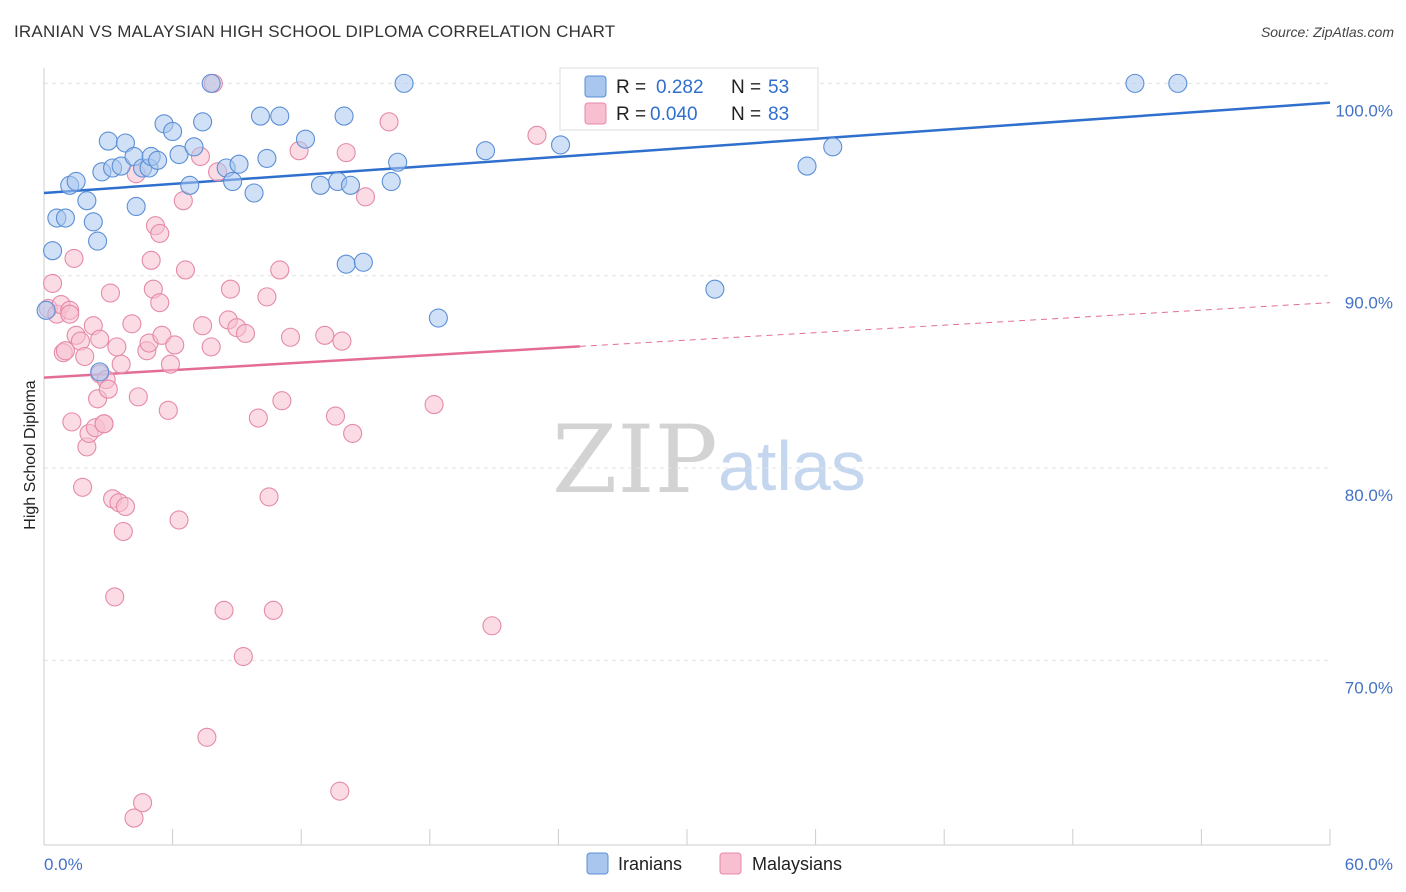  I want to click on y-tick-label: 80.0%, so click(1369, 495).